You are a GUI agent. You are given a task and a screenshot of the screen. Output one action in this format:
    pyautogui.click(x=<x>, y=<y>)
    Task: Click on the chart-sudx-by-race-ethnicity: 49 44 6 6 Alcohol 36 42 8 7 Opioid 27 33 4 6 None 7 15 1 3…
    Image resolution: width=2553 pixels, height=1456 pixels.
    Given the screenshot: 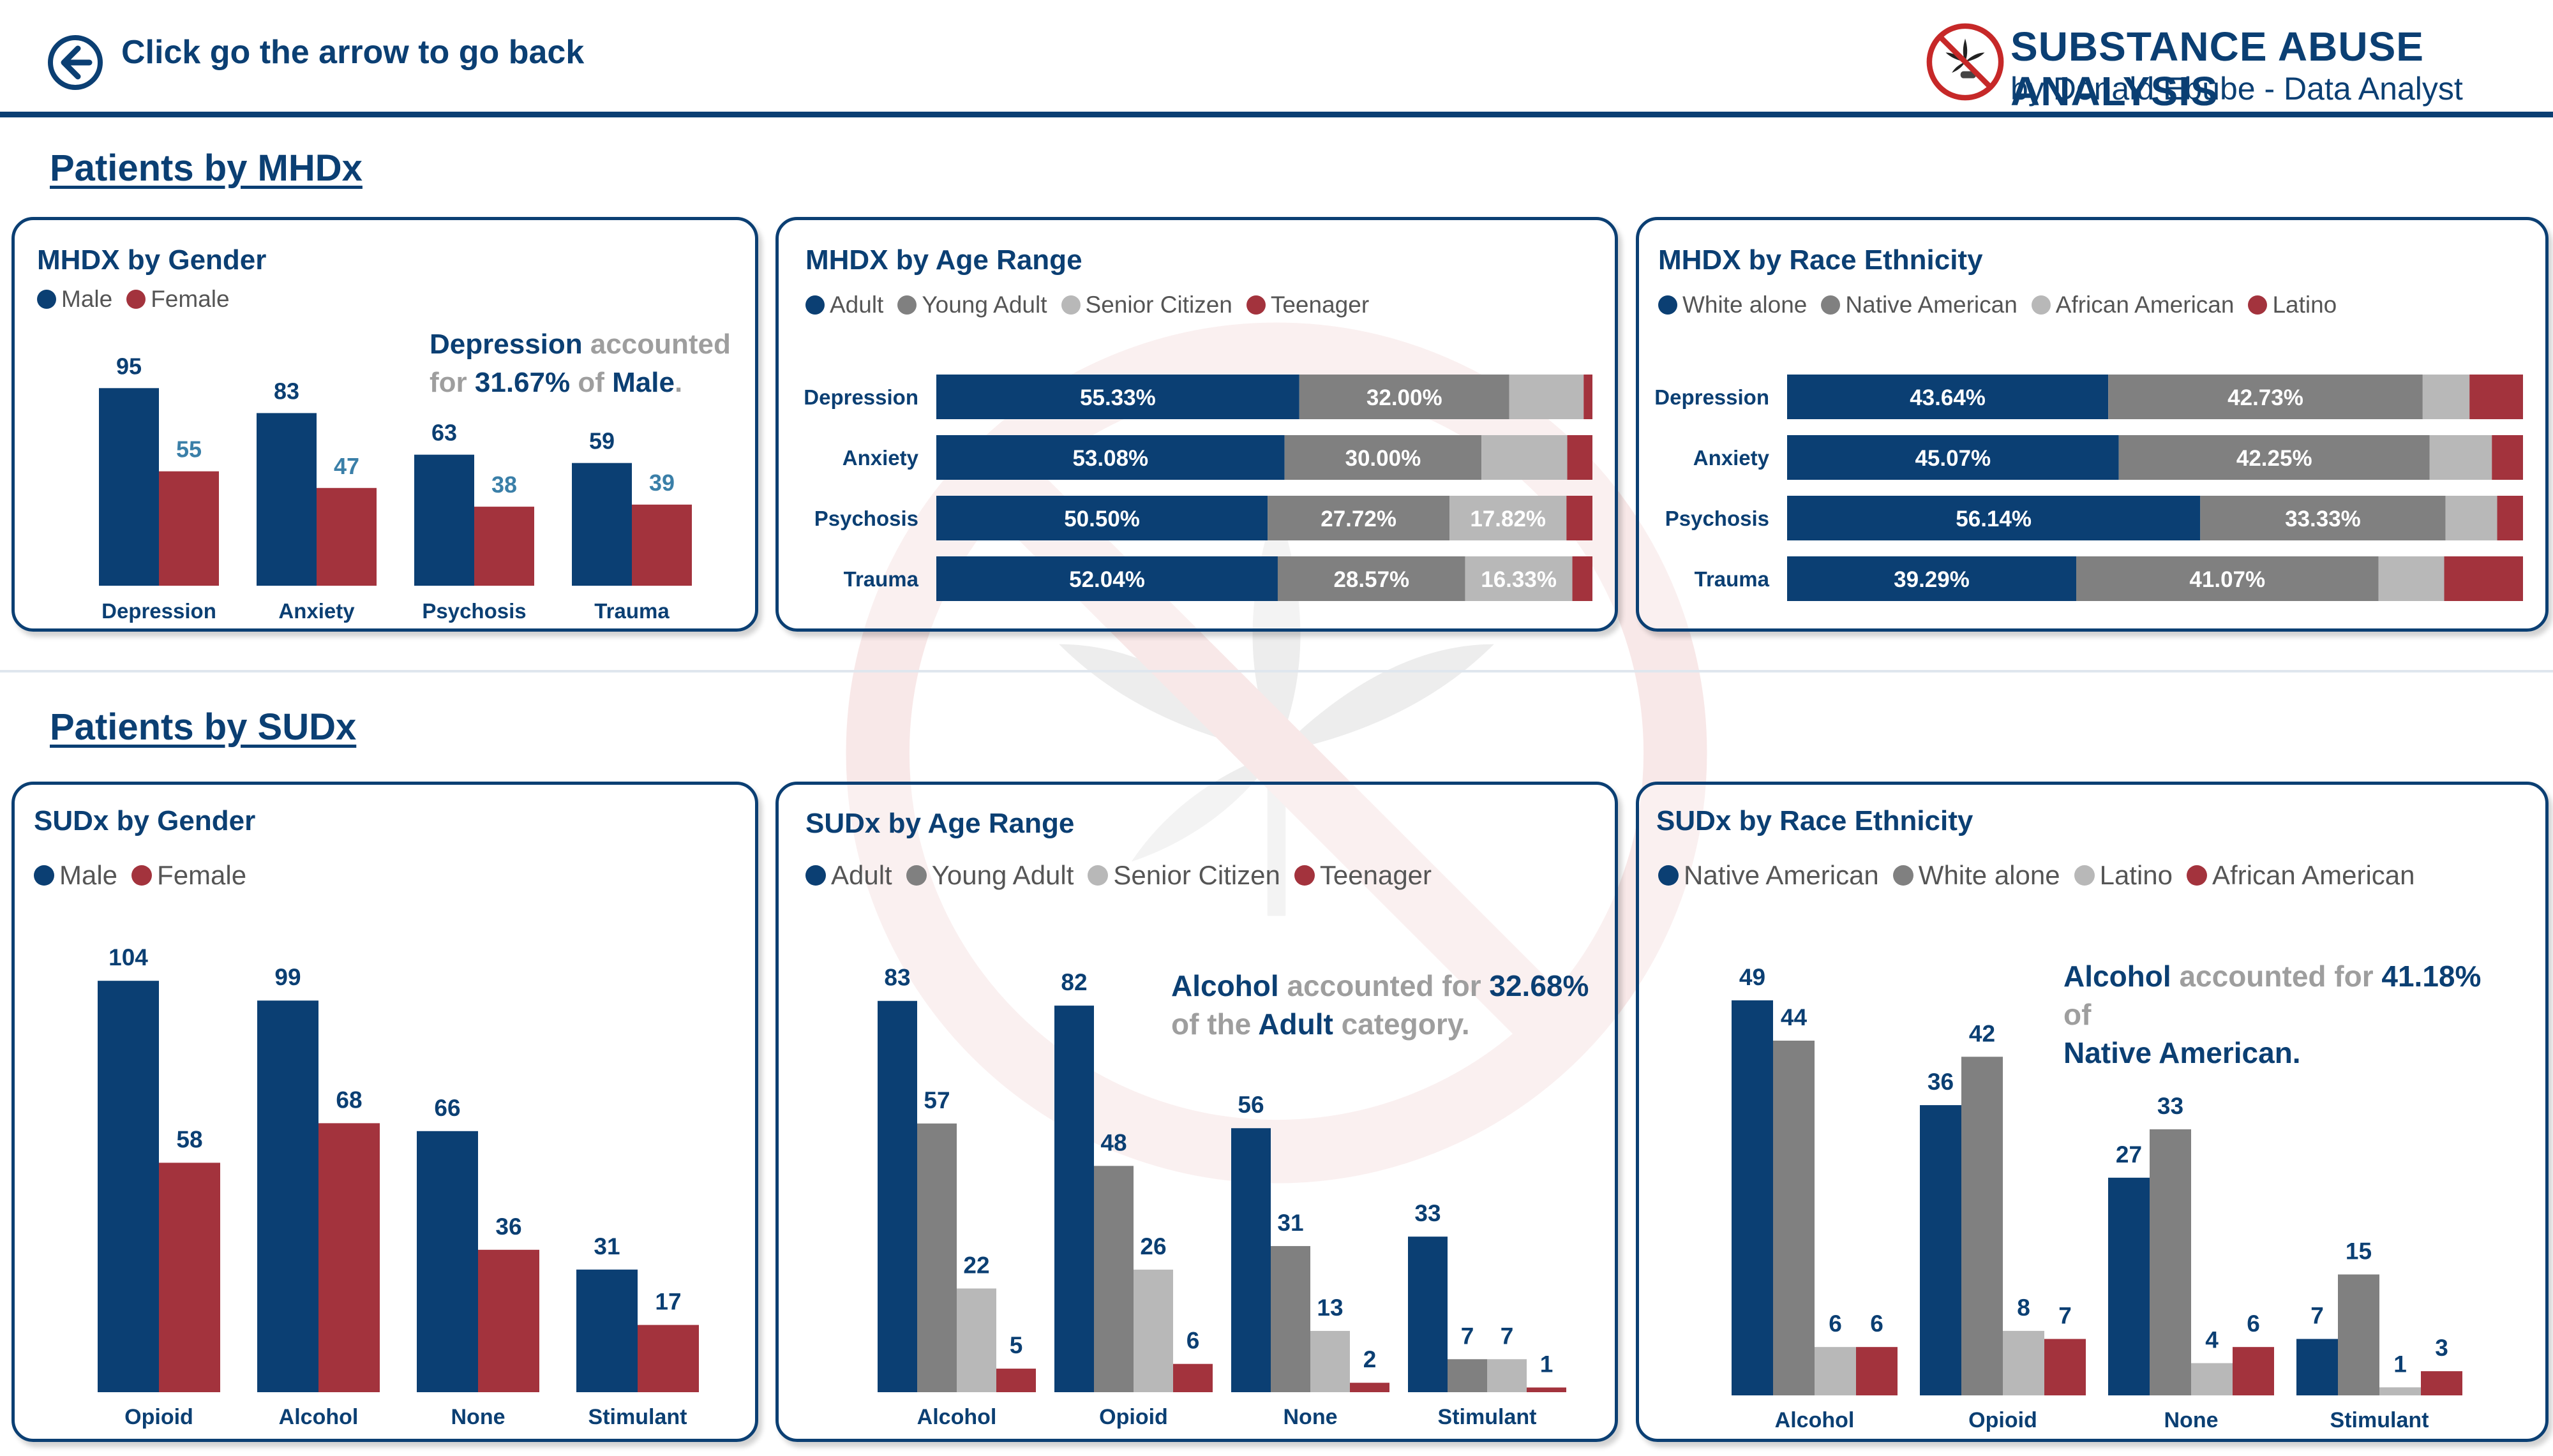 What is the action you would take?
    pyautogui.click(x=2097, y=1198)
    